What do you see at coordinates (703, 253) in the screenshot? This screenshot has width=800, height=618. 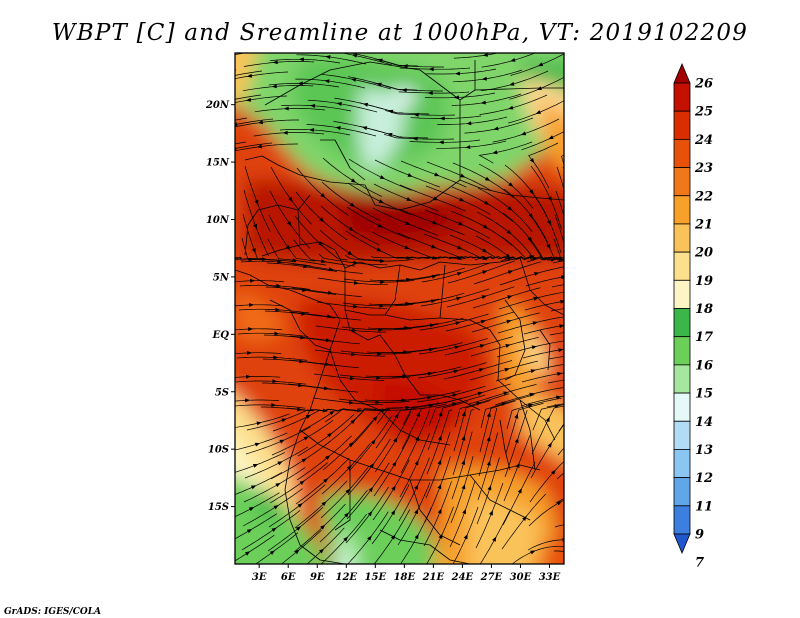 I see `colorbar-label: 20` at bounding box center [703, 253].